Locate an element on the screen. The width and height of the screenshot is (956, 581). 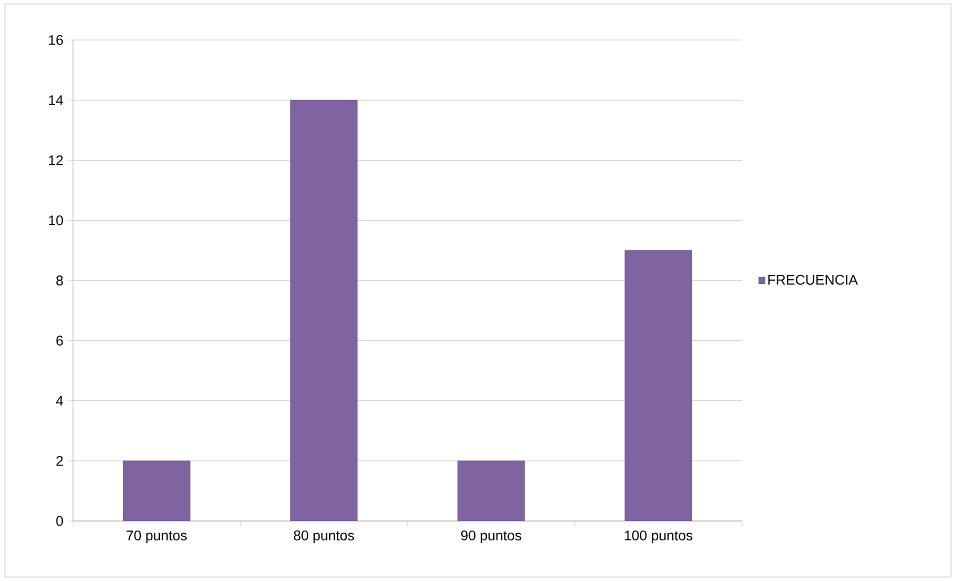
y-tick-label: 14 is located at coordinates (56, 100).